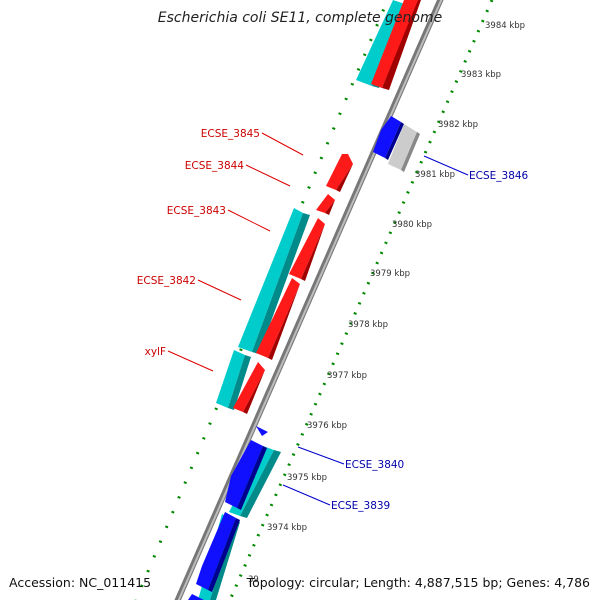 The image size is (600, 600). I want to click on unassigned-cds-edge, so click(410, 152).